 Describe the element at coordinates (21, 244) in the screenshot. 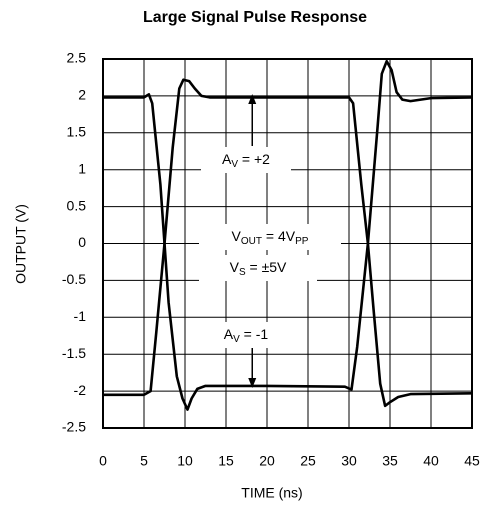

I see `y-axis-label: OUTPUT (V)` at that location.